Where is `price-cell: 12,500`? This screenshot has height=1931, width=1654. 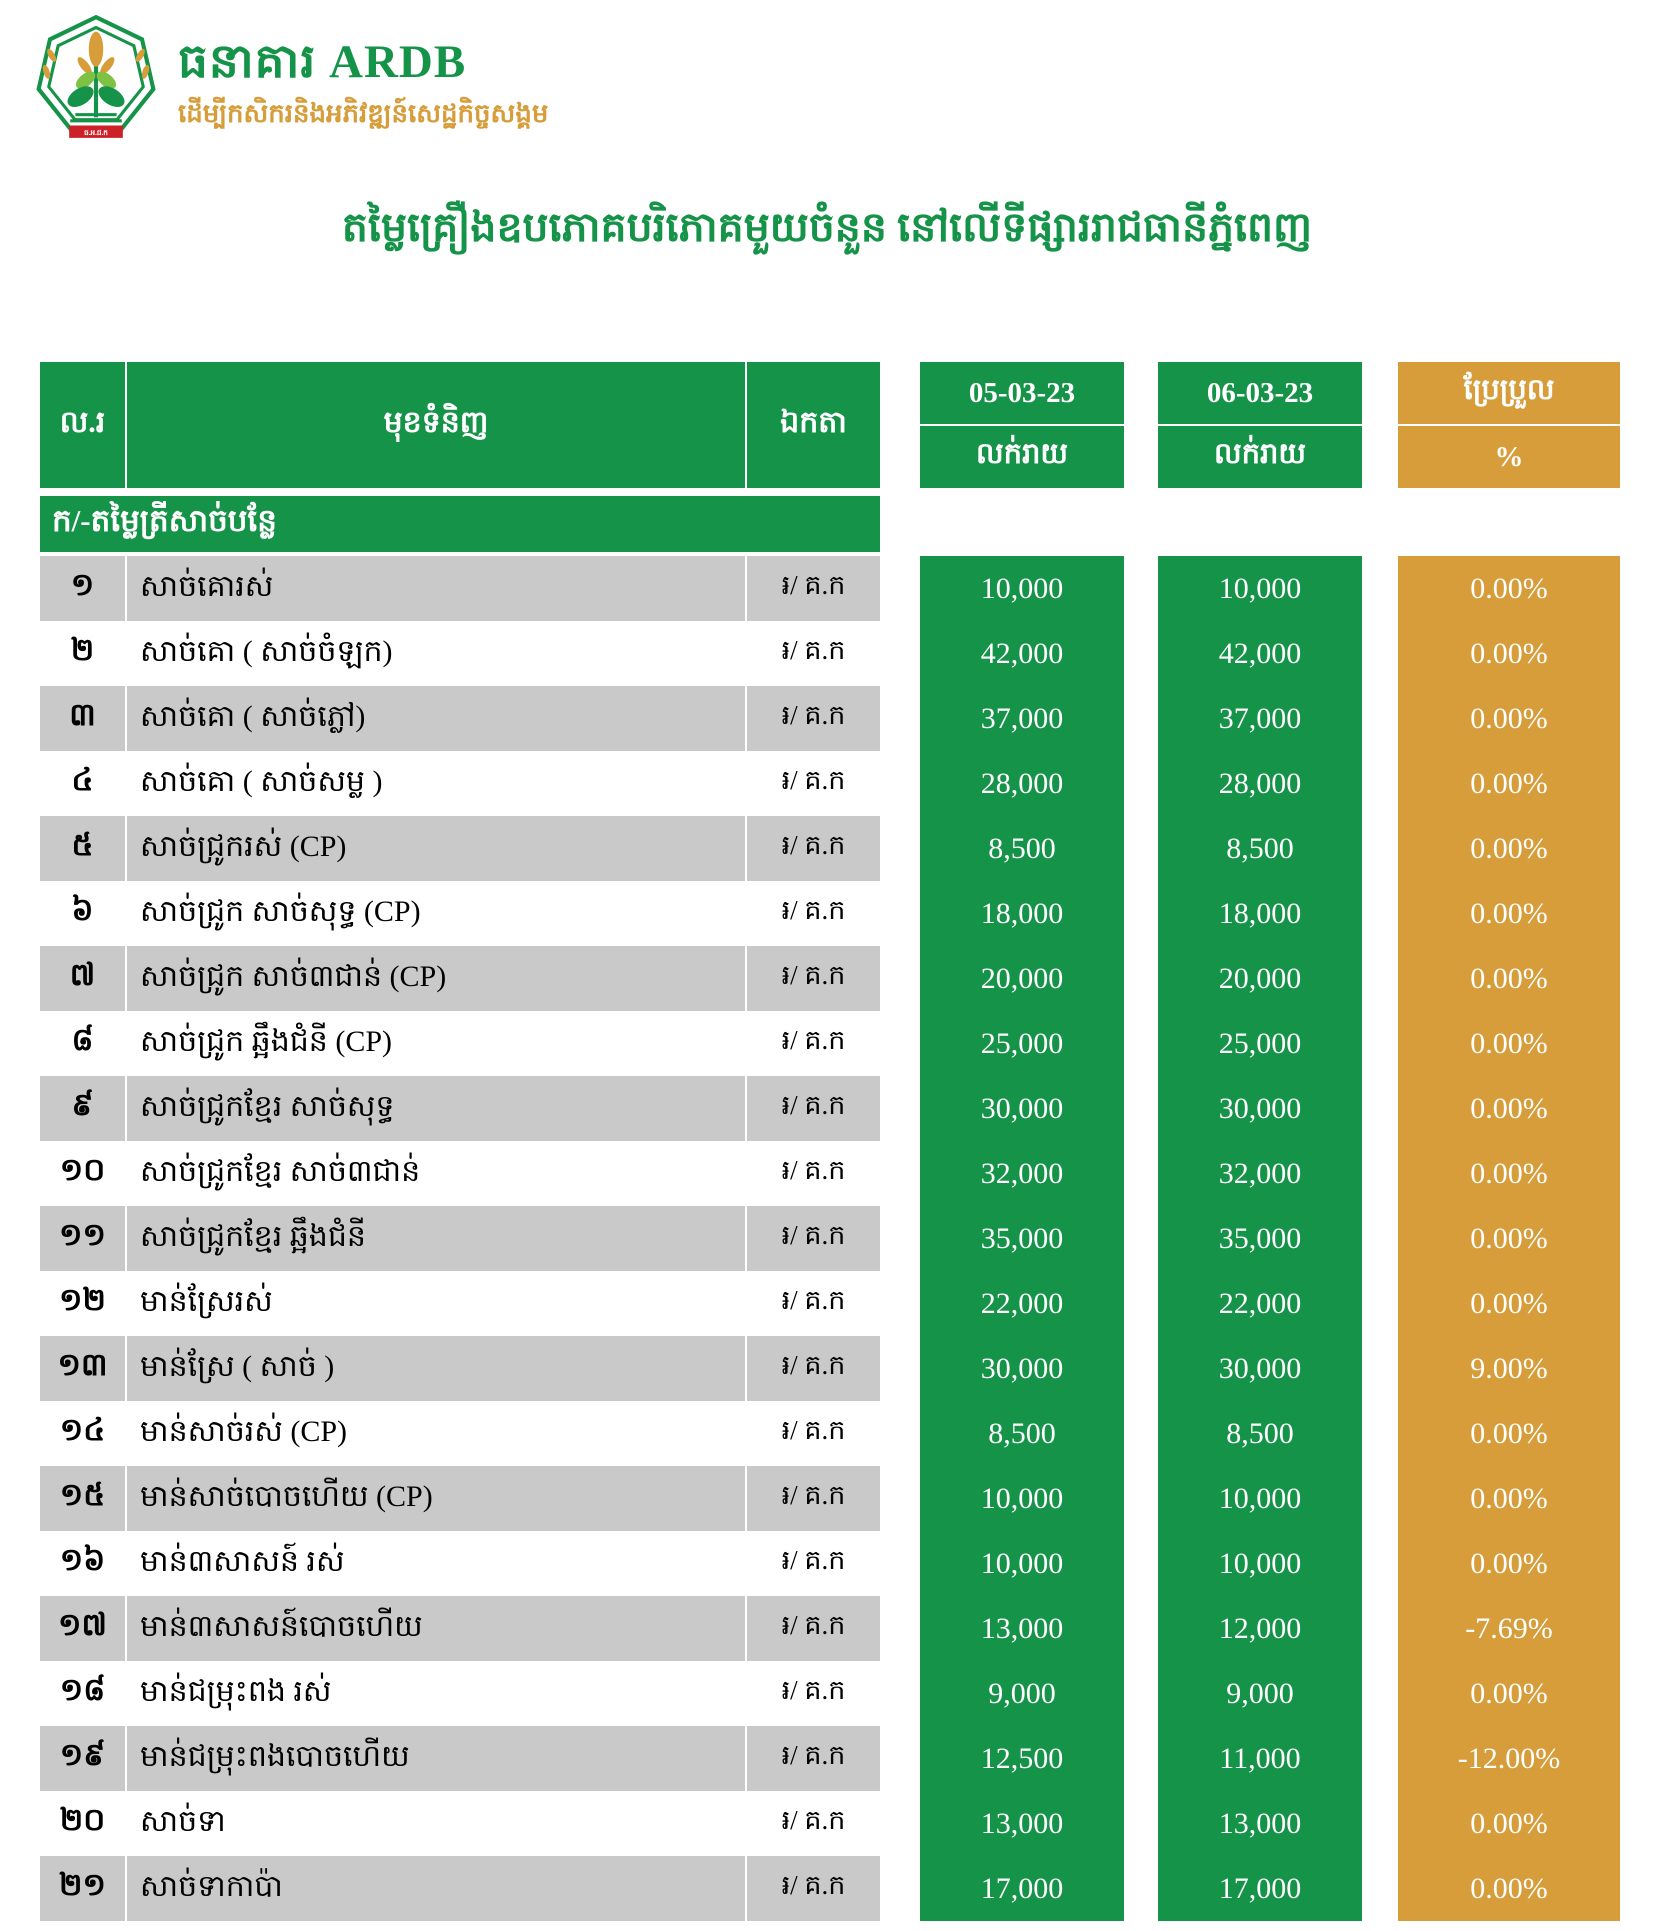 price-cell: 12,500 is located at coordinates (1022, 1758).